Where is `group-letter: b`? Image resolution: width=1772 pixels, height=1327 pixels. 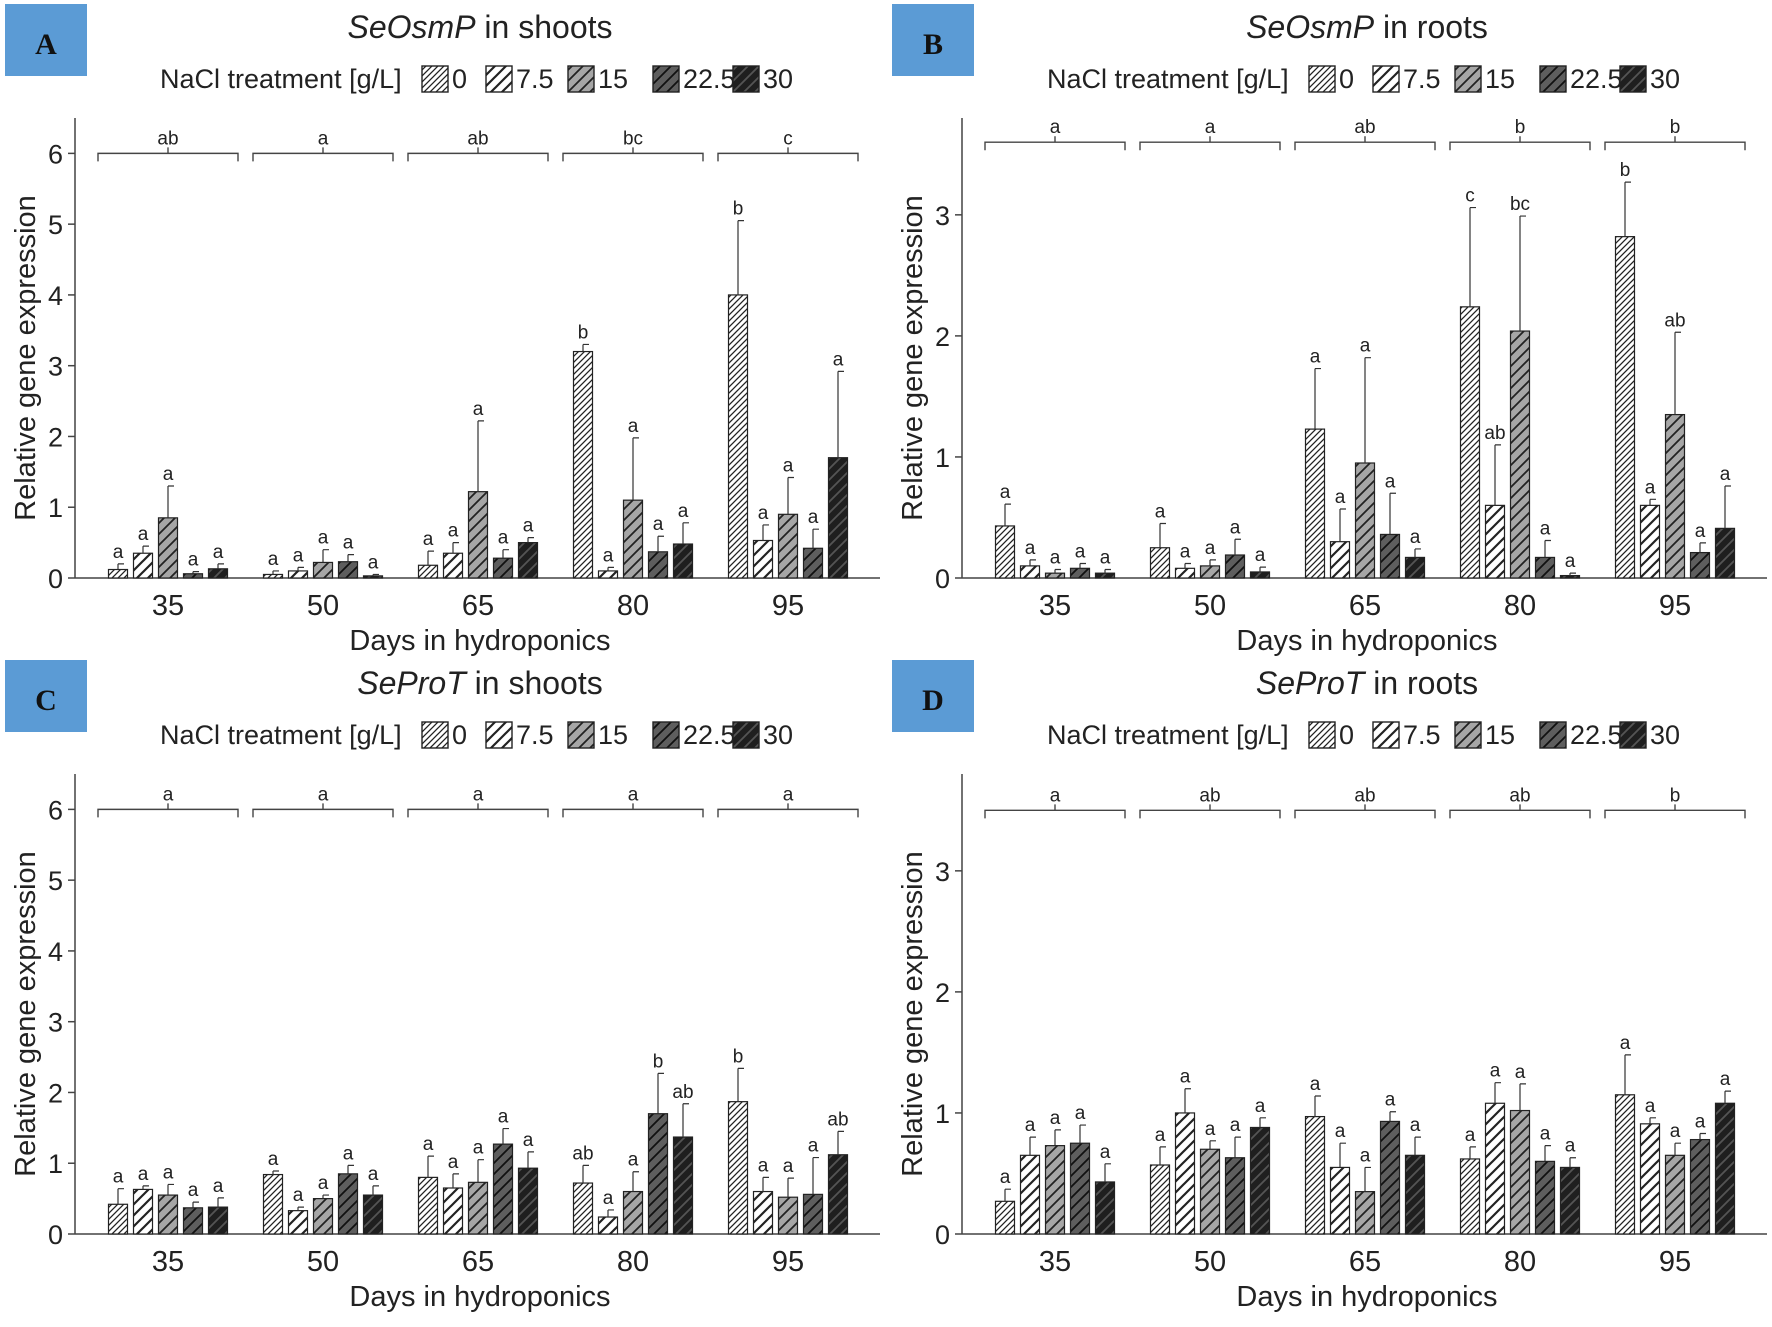
group-letter: b is located at coordinates (1520, 127).